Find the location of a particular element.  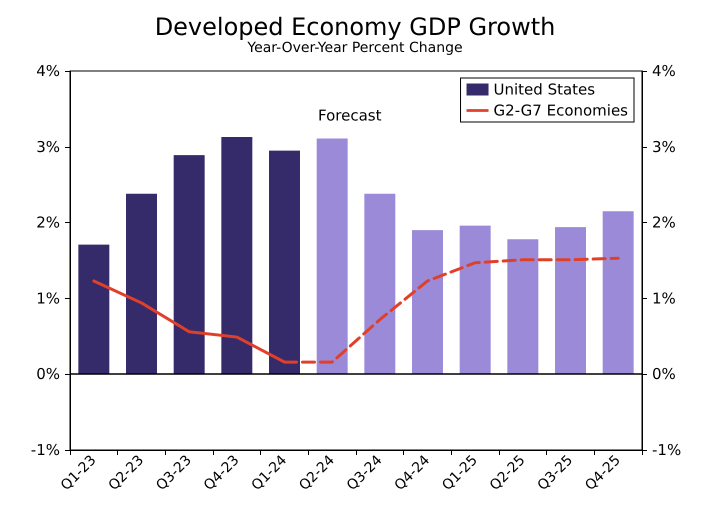

y2-tick-label: 1% is located at coordinates (664, 298).